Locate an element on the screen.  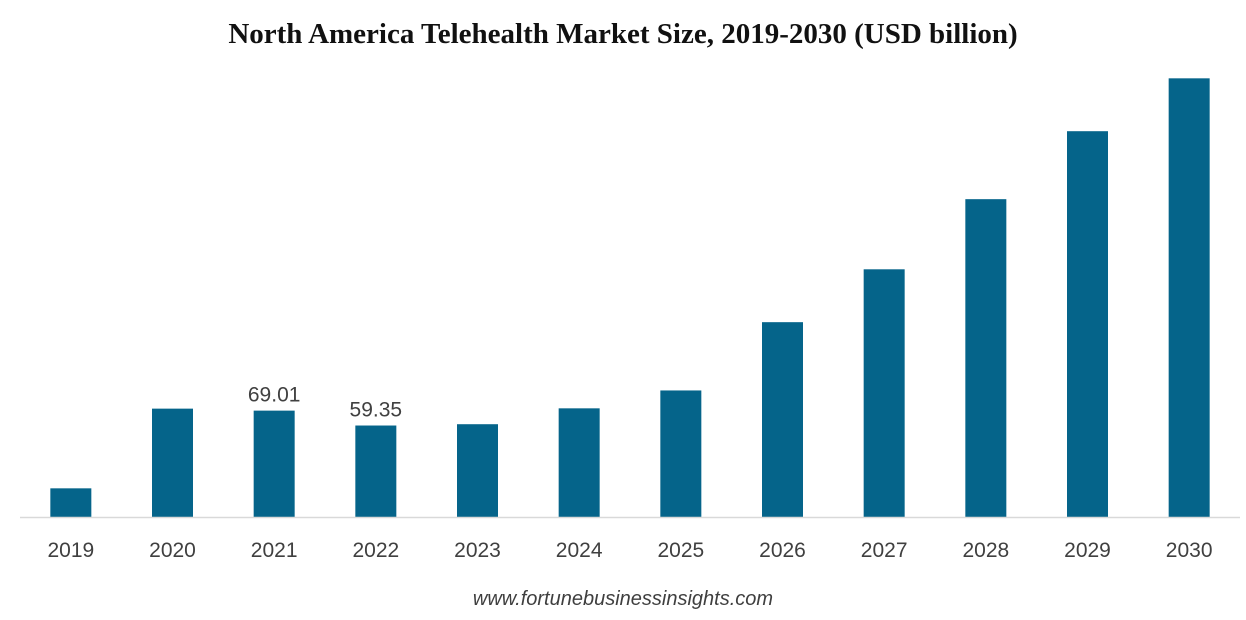
bar-2022 is located at coordinates (376, 471).